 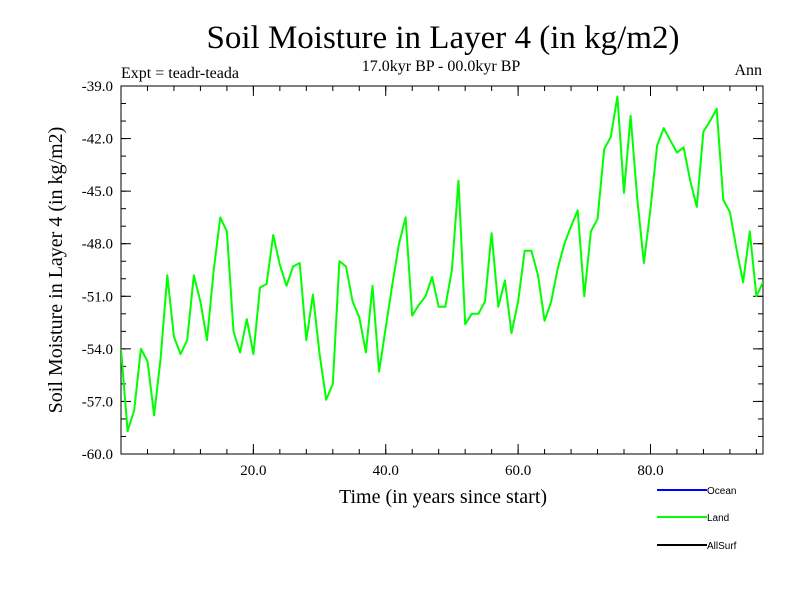 What do you see at coordinates (97, 297) in the screenshot?
I see `y-tick-label: -51.0` at bounding box center [97, 297].